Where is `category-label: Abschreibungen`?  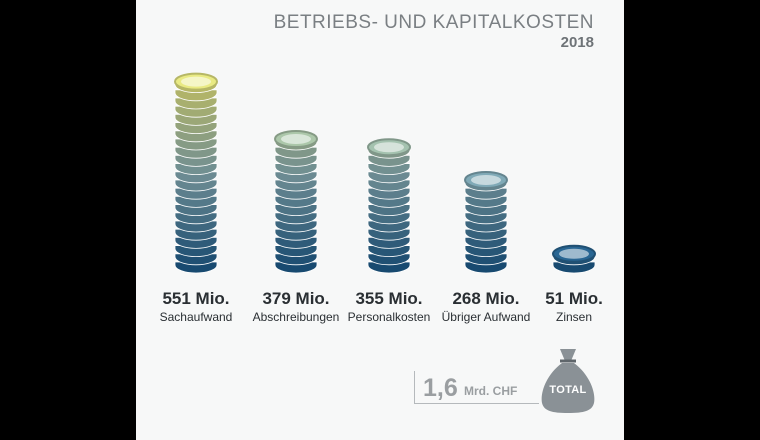
category-label: Abschreibungen is located at coordinates (296, 317).